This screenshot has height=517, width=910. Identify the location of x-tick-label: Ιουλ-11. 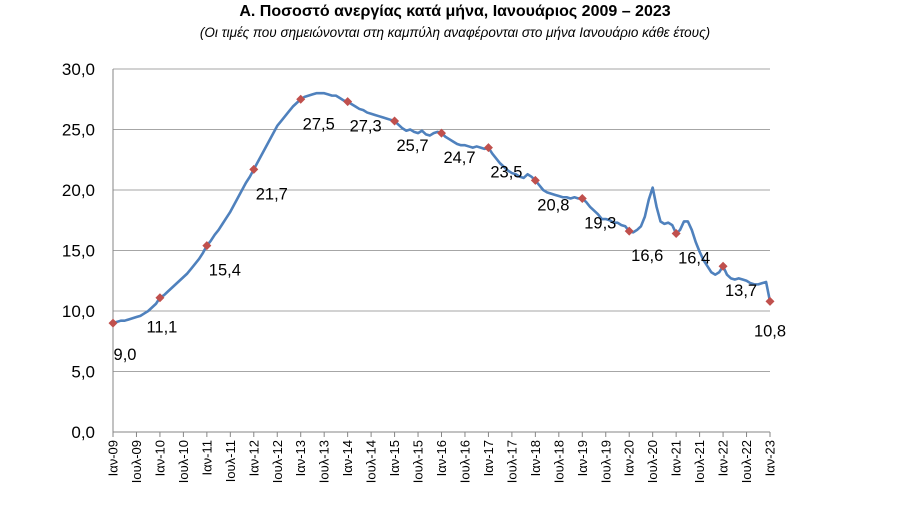
(230, 461).